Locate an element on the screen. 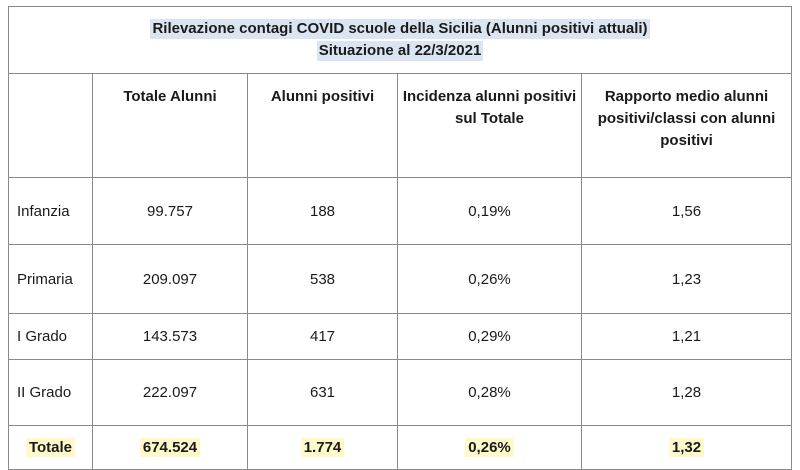 The height and width of the screenshot is (470, 800). total-positivi-text: 1.774 is located at coordinates (322, 447).